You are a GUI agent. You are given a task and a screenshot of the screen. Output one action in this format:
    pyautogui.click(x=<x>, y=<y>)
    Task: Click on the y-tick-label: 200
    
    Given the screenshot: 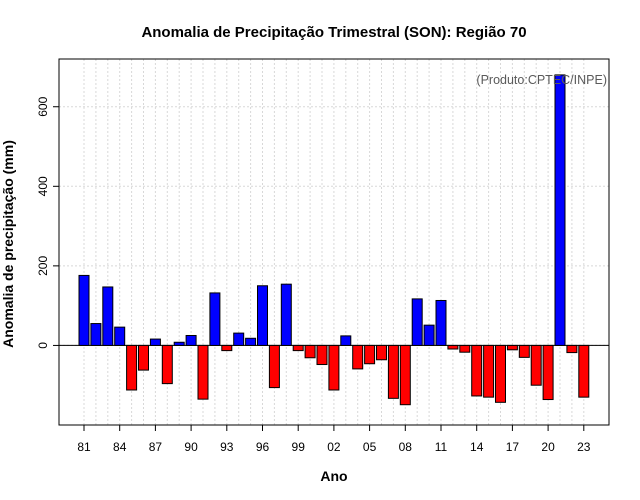 What is the action you would take?
    pyautogui.click(x=43, y=266)
    